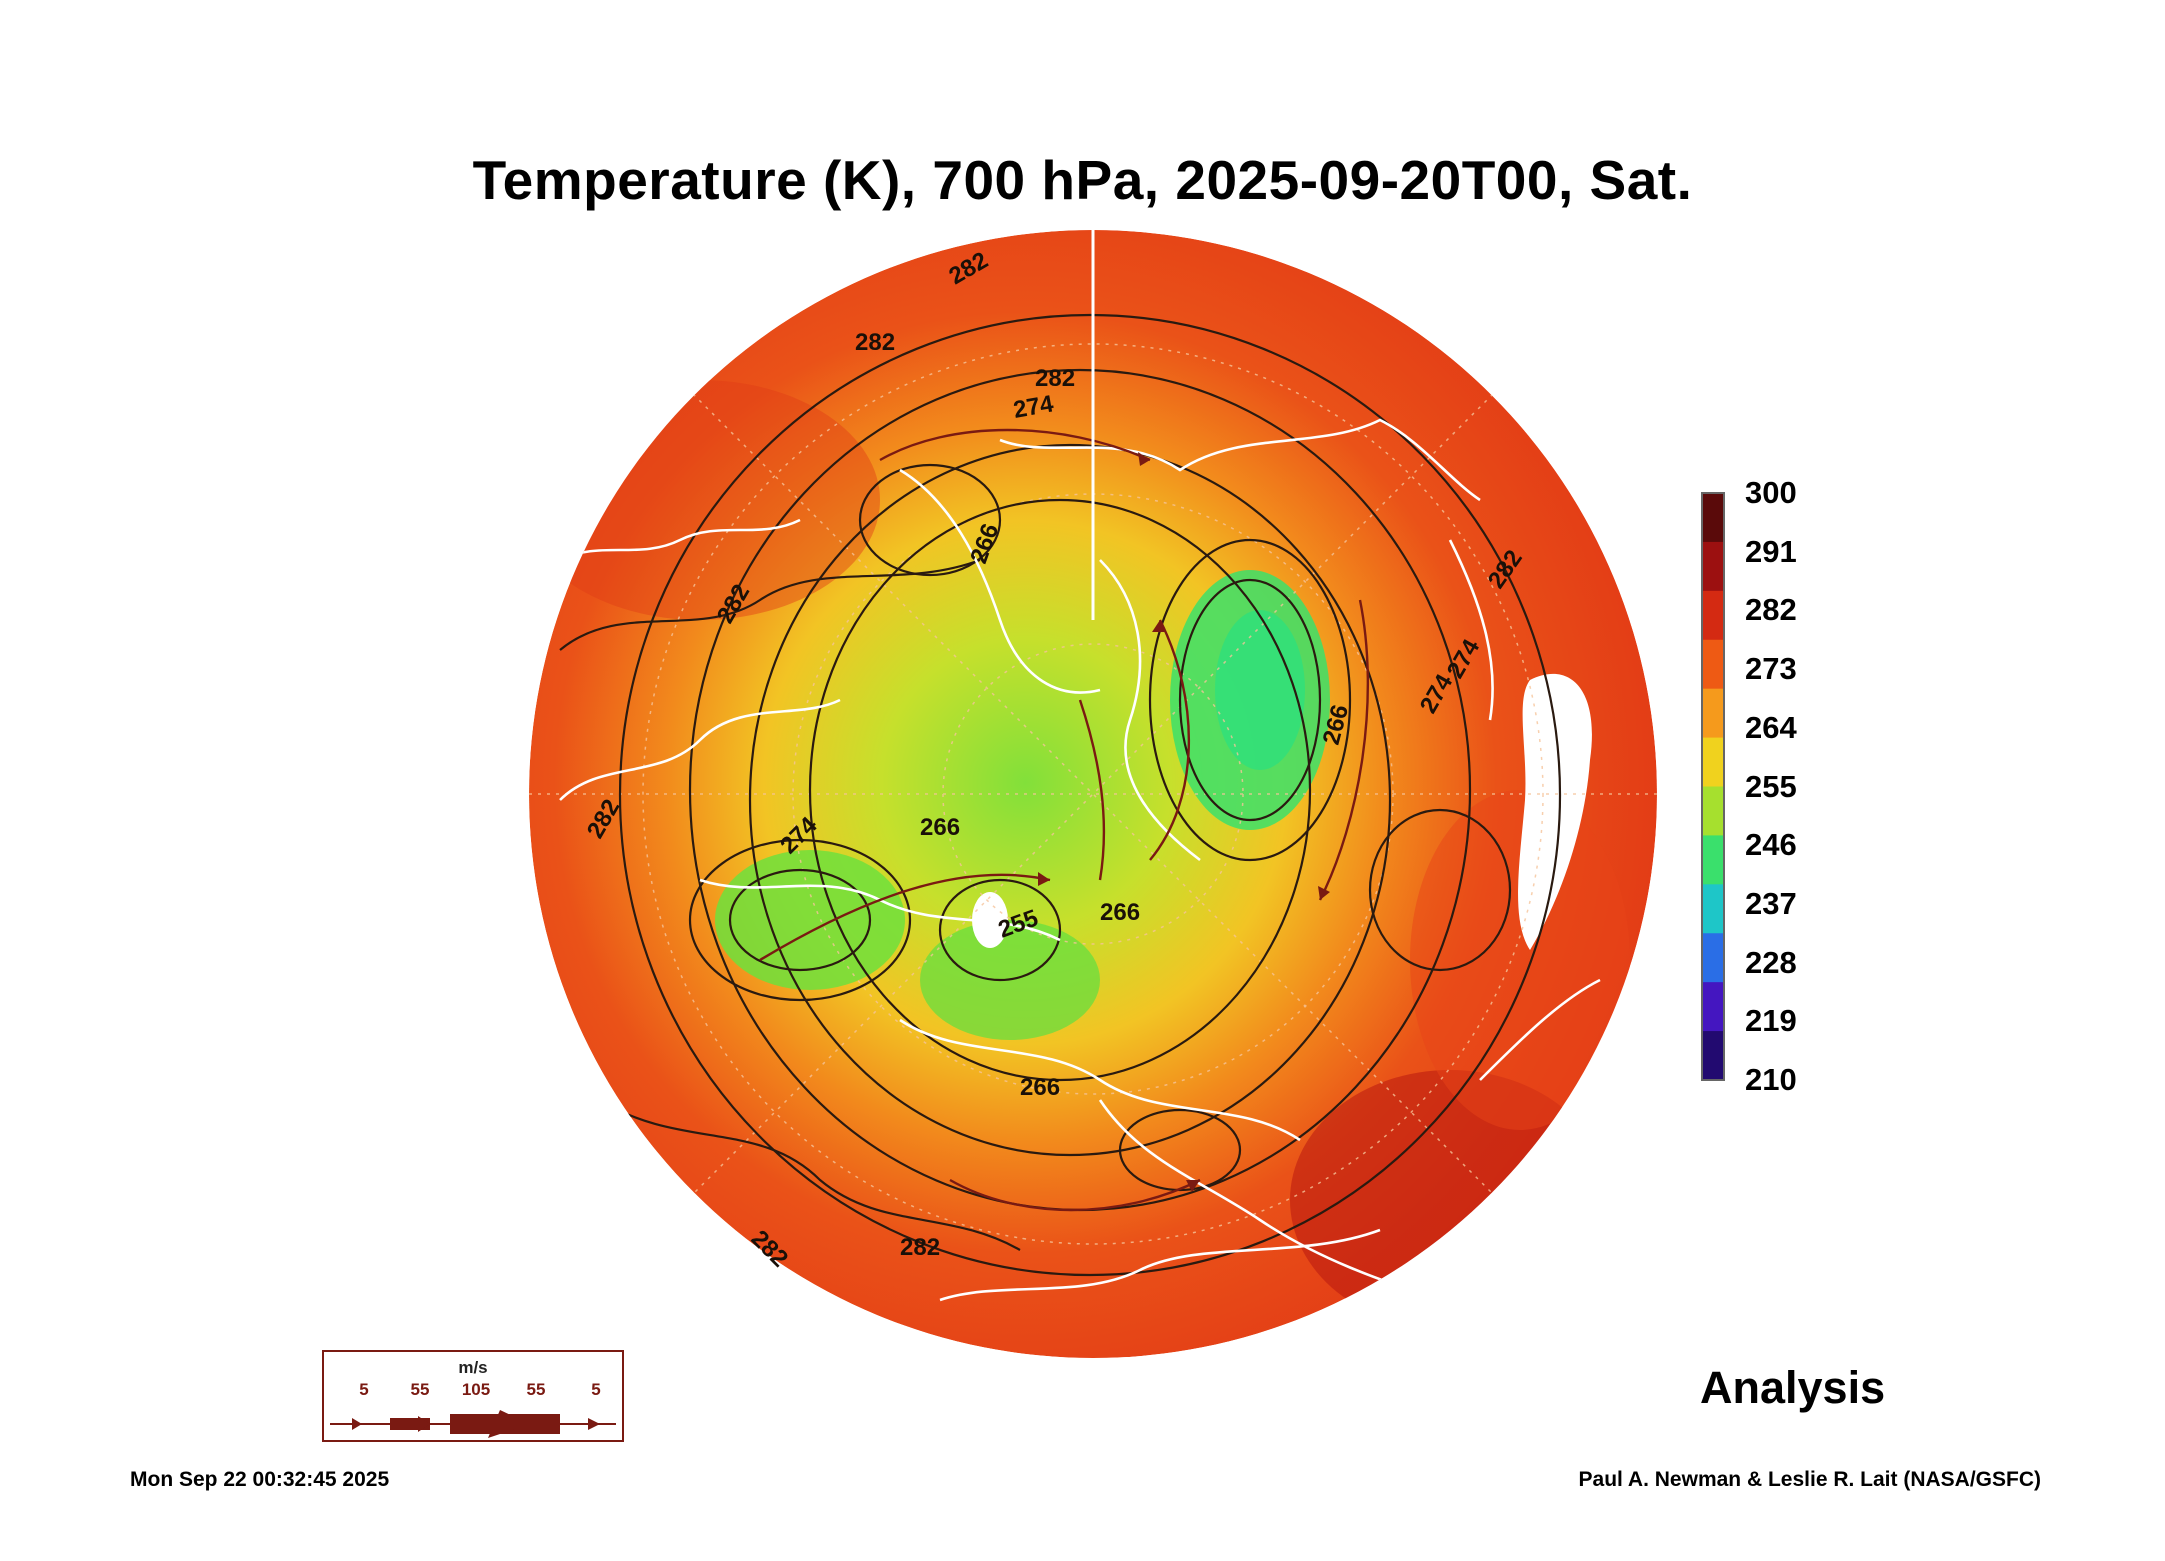 This screenshot has width=2165, height=1561. What do you see at coordinates (1771, 1021) in the screenshot?
I see `colorbar-tick-label: 219` at bounding box center [1771, 1021].